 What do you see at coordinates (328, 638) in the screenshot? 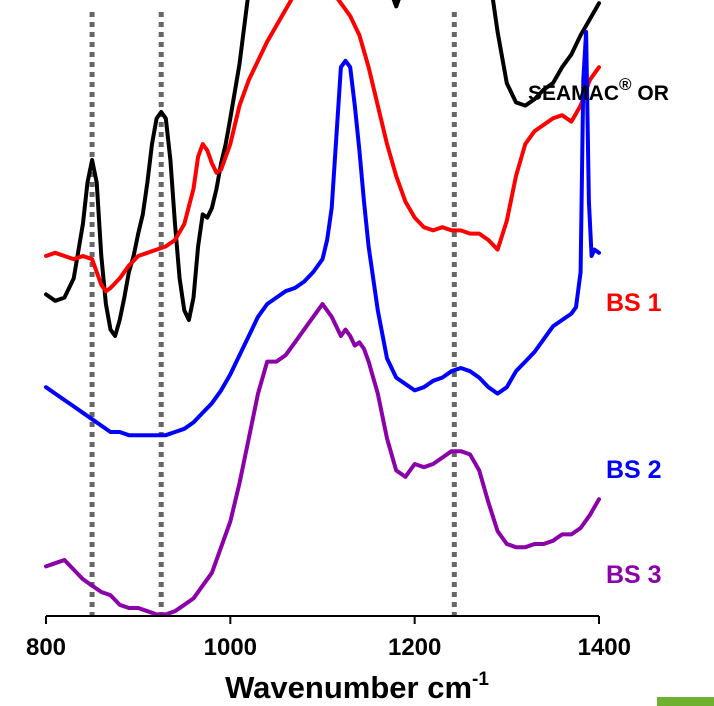
I see `x-ticks: 800 1000 1200 1400` at bounding box center [328, 638].